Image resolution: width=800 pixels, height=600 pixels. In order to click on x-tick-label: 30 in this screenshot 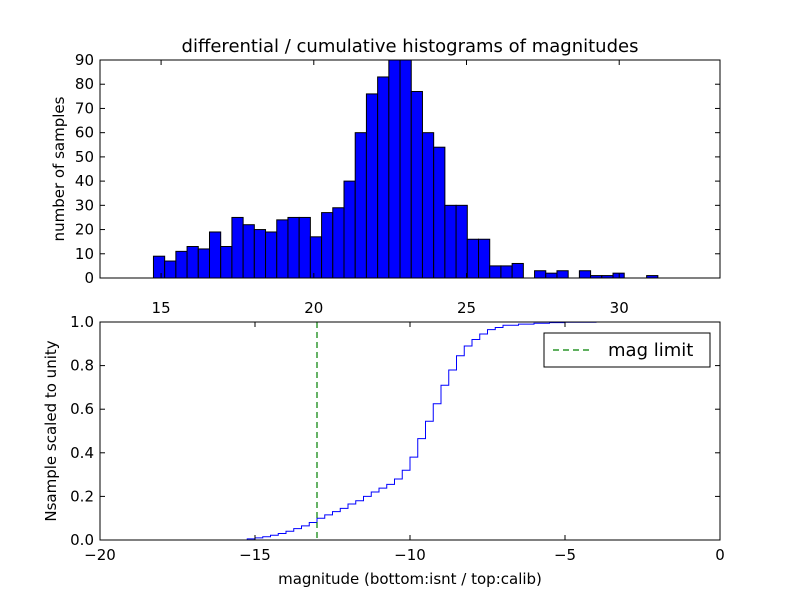, I will do `click(619, 308)`.